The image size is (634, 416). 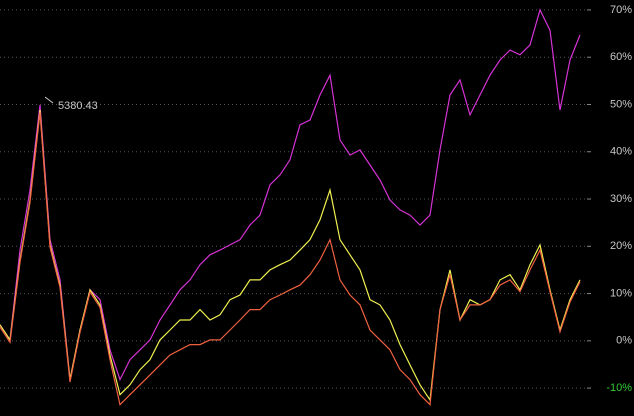 I want to click on y-tick-label: 20%, so click(x=621, y=246).